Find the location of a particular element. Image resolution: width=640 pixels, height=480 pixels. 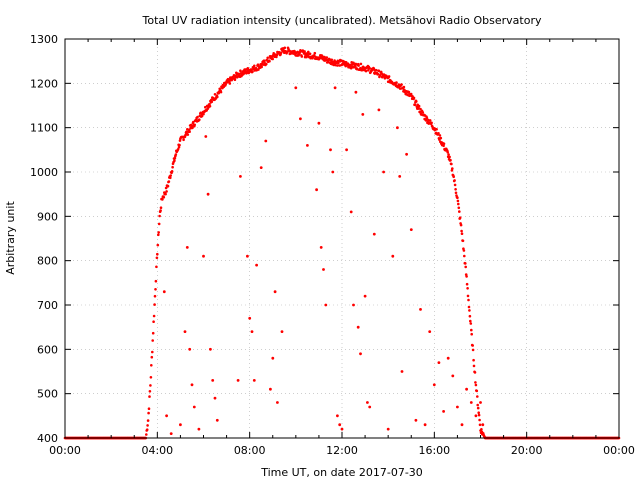

y-tick-label: 1200 is located at coordinates (44, 83).